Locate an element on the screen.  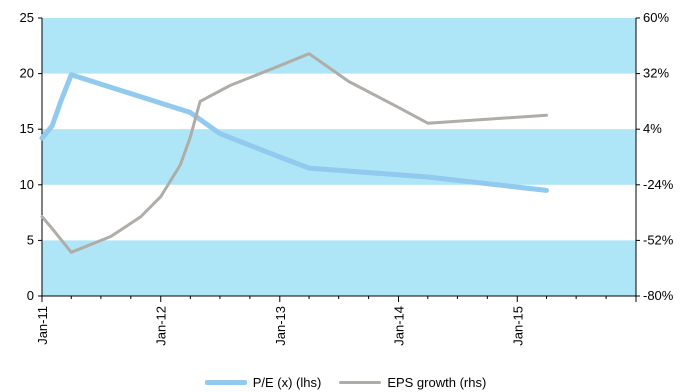
legend-swatch-pe is located at coordinates (225, 382).